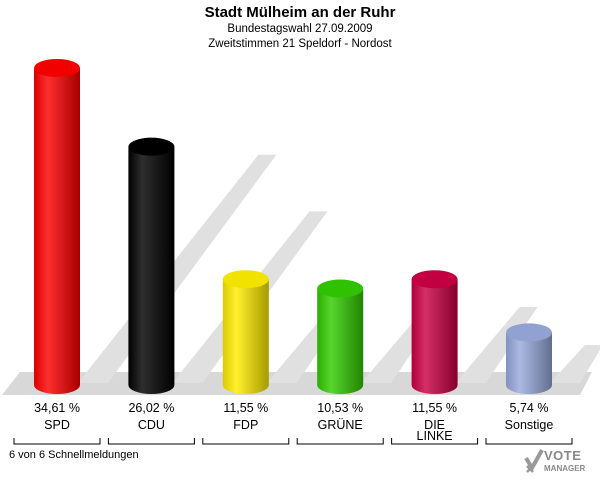 The image size is (600, 480). I want to click on category-label: CDU, so click(151, 425).